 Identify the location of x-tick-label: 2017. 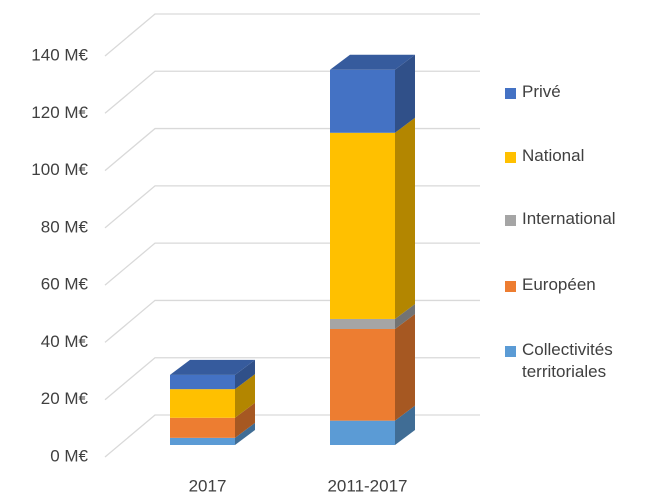
(208, 485).